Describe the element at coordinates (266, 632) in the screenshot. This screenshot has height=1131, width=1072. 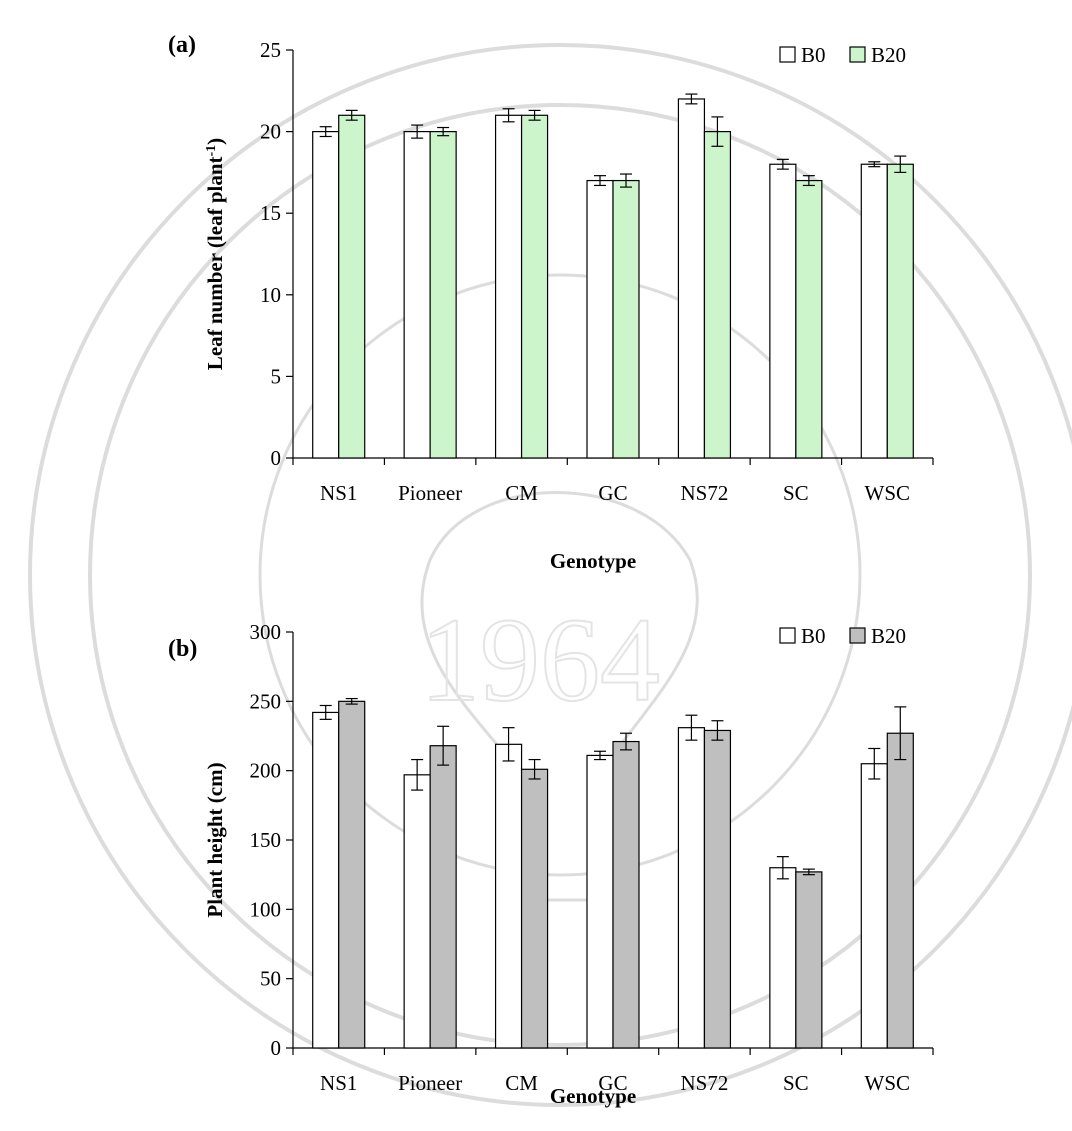
I see `y-tick-label: 300` at that location.